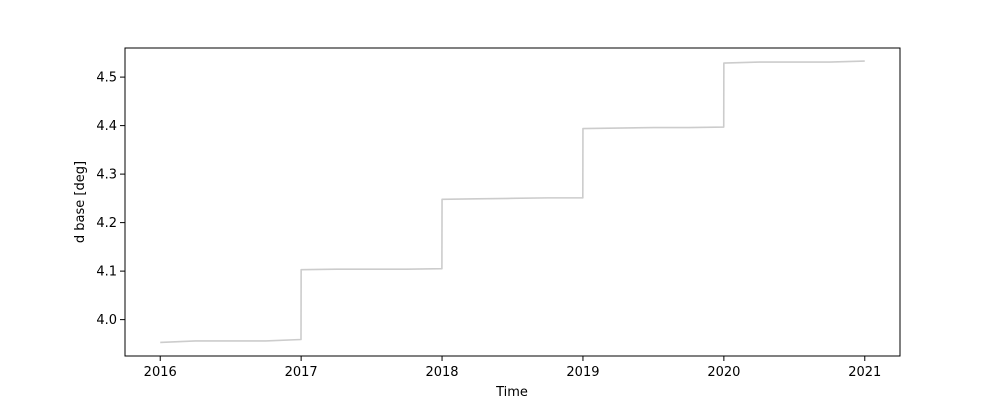 The width and height of the screenshot is (1000, 400). I want to click on x-tick-label: 2016, so click(160, 372).